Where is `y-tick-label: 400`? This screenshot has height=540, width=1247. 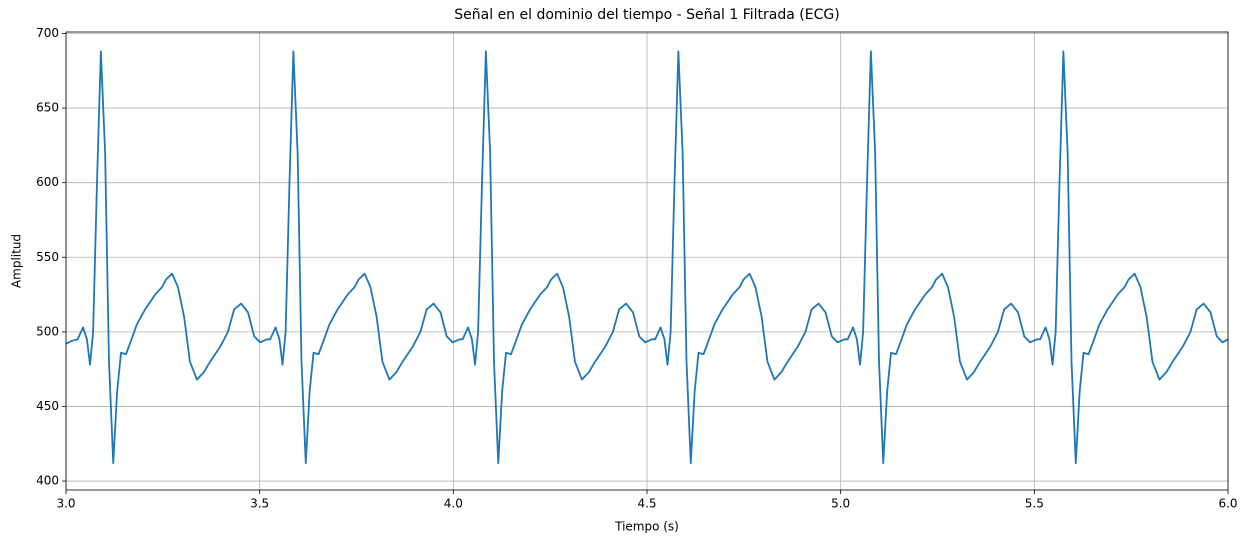 y-tick-label: 400 is located at coordinates (47, 481).